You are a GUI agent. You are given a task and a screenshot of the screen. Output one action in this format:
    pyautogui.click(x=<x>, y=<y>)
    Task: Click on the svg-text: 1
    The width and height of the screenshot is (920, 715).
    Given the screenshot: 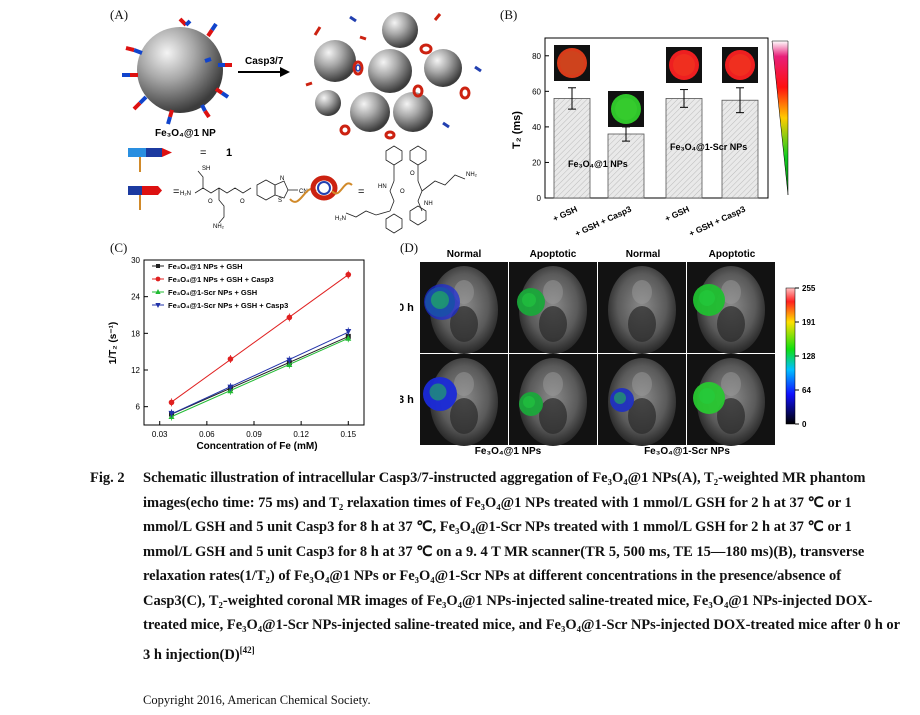 What is the action you would take?
    pyautogui.click(x=229, y=153)
    